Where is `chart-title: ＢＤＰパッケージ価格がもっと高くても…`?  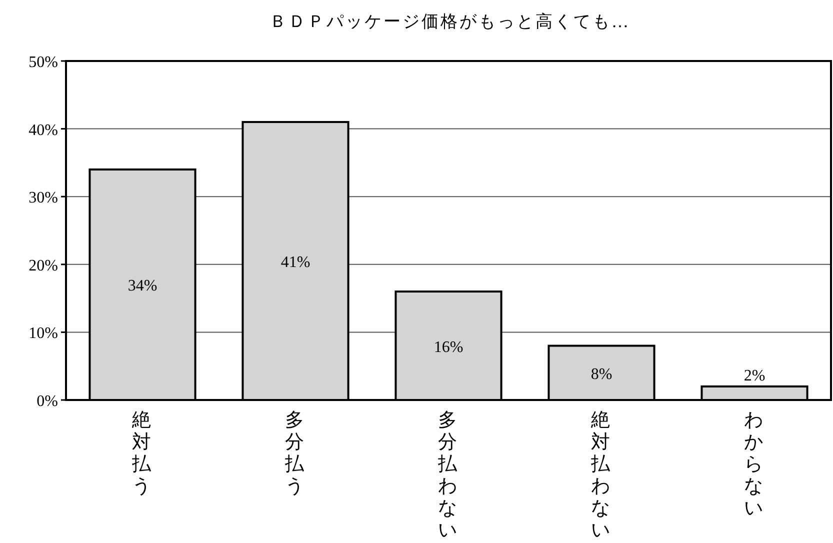 chart-title: ＢＤＰパッケージ価格がもっと高くても… is located at coordinates (450, 22).